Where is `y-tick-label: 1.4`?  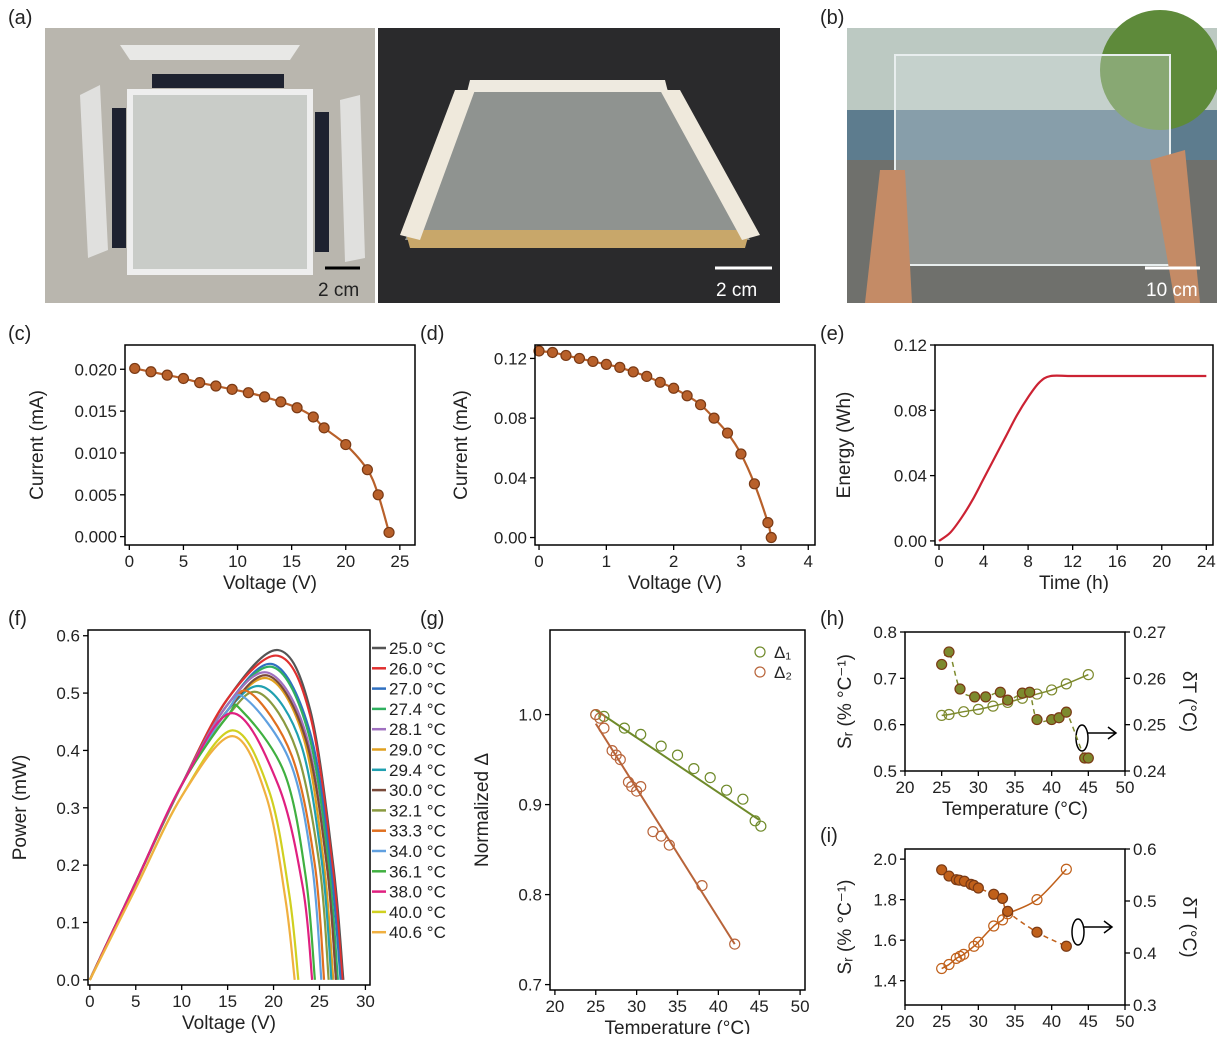 y-tick-label: 1.4 is located at coordinates (885, 981).